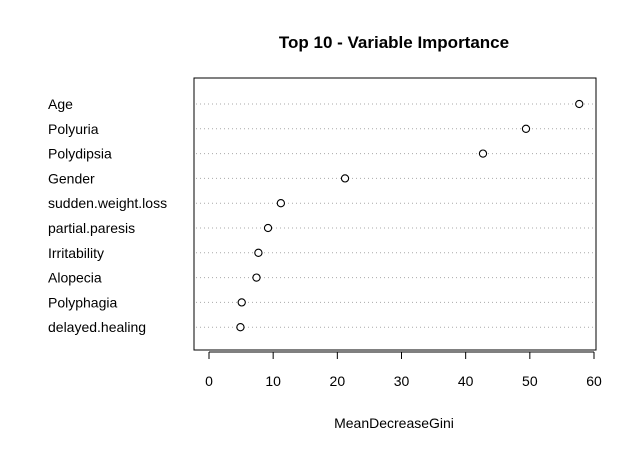 Image resolution: width=635 pixels, height=455 pixels. What do you see at coordinates (71, 178) in the screenshot?
I see `category-label: Gender` at bounding box center [71, 178].